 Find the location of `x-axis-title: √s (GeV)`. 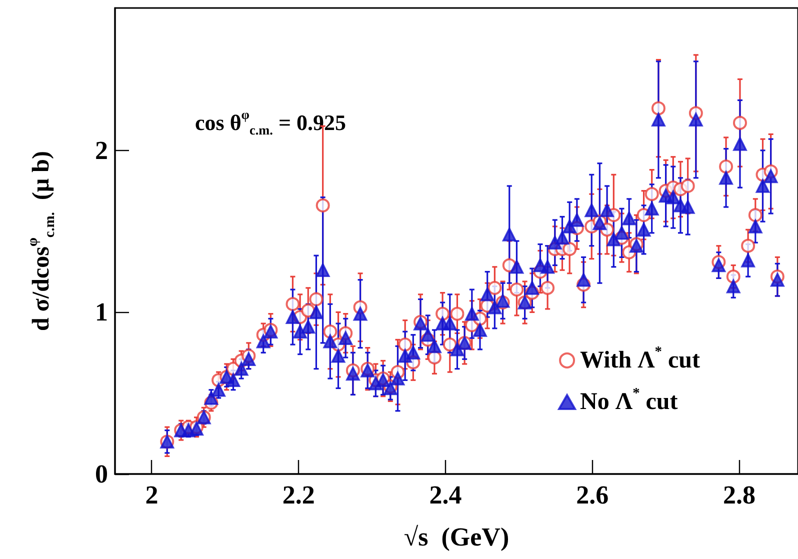

x-axis-title: √s (GeV) is located at coordinates (457, 537).